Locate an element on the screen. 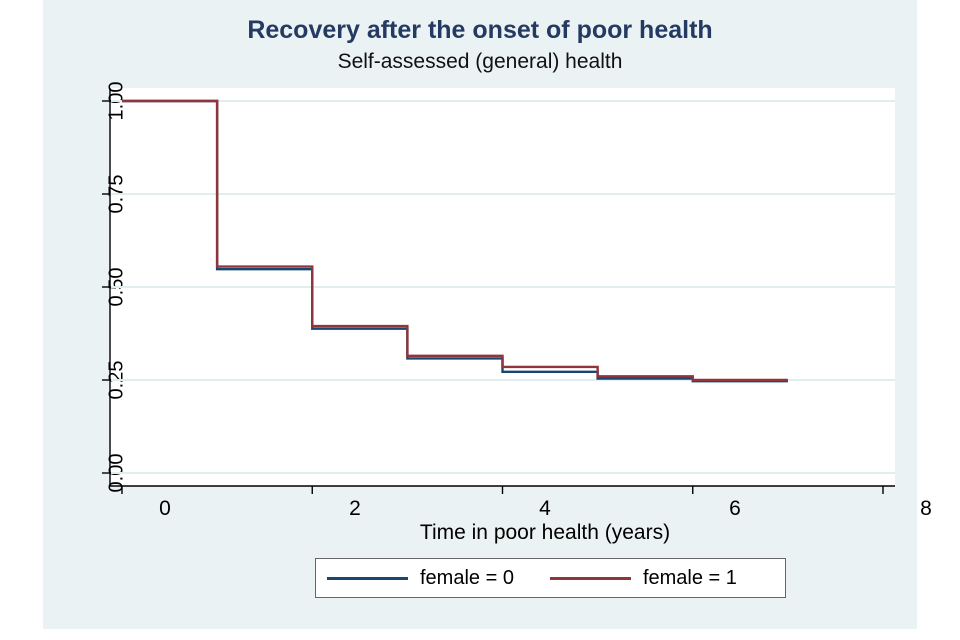 The image size is (960, 640). x-tick-label-6: 6 is located at coordinates (735, 508).